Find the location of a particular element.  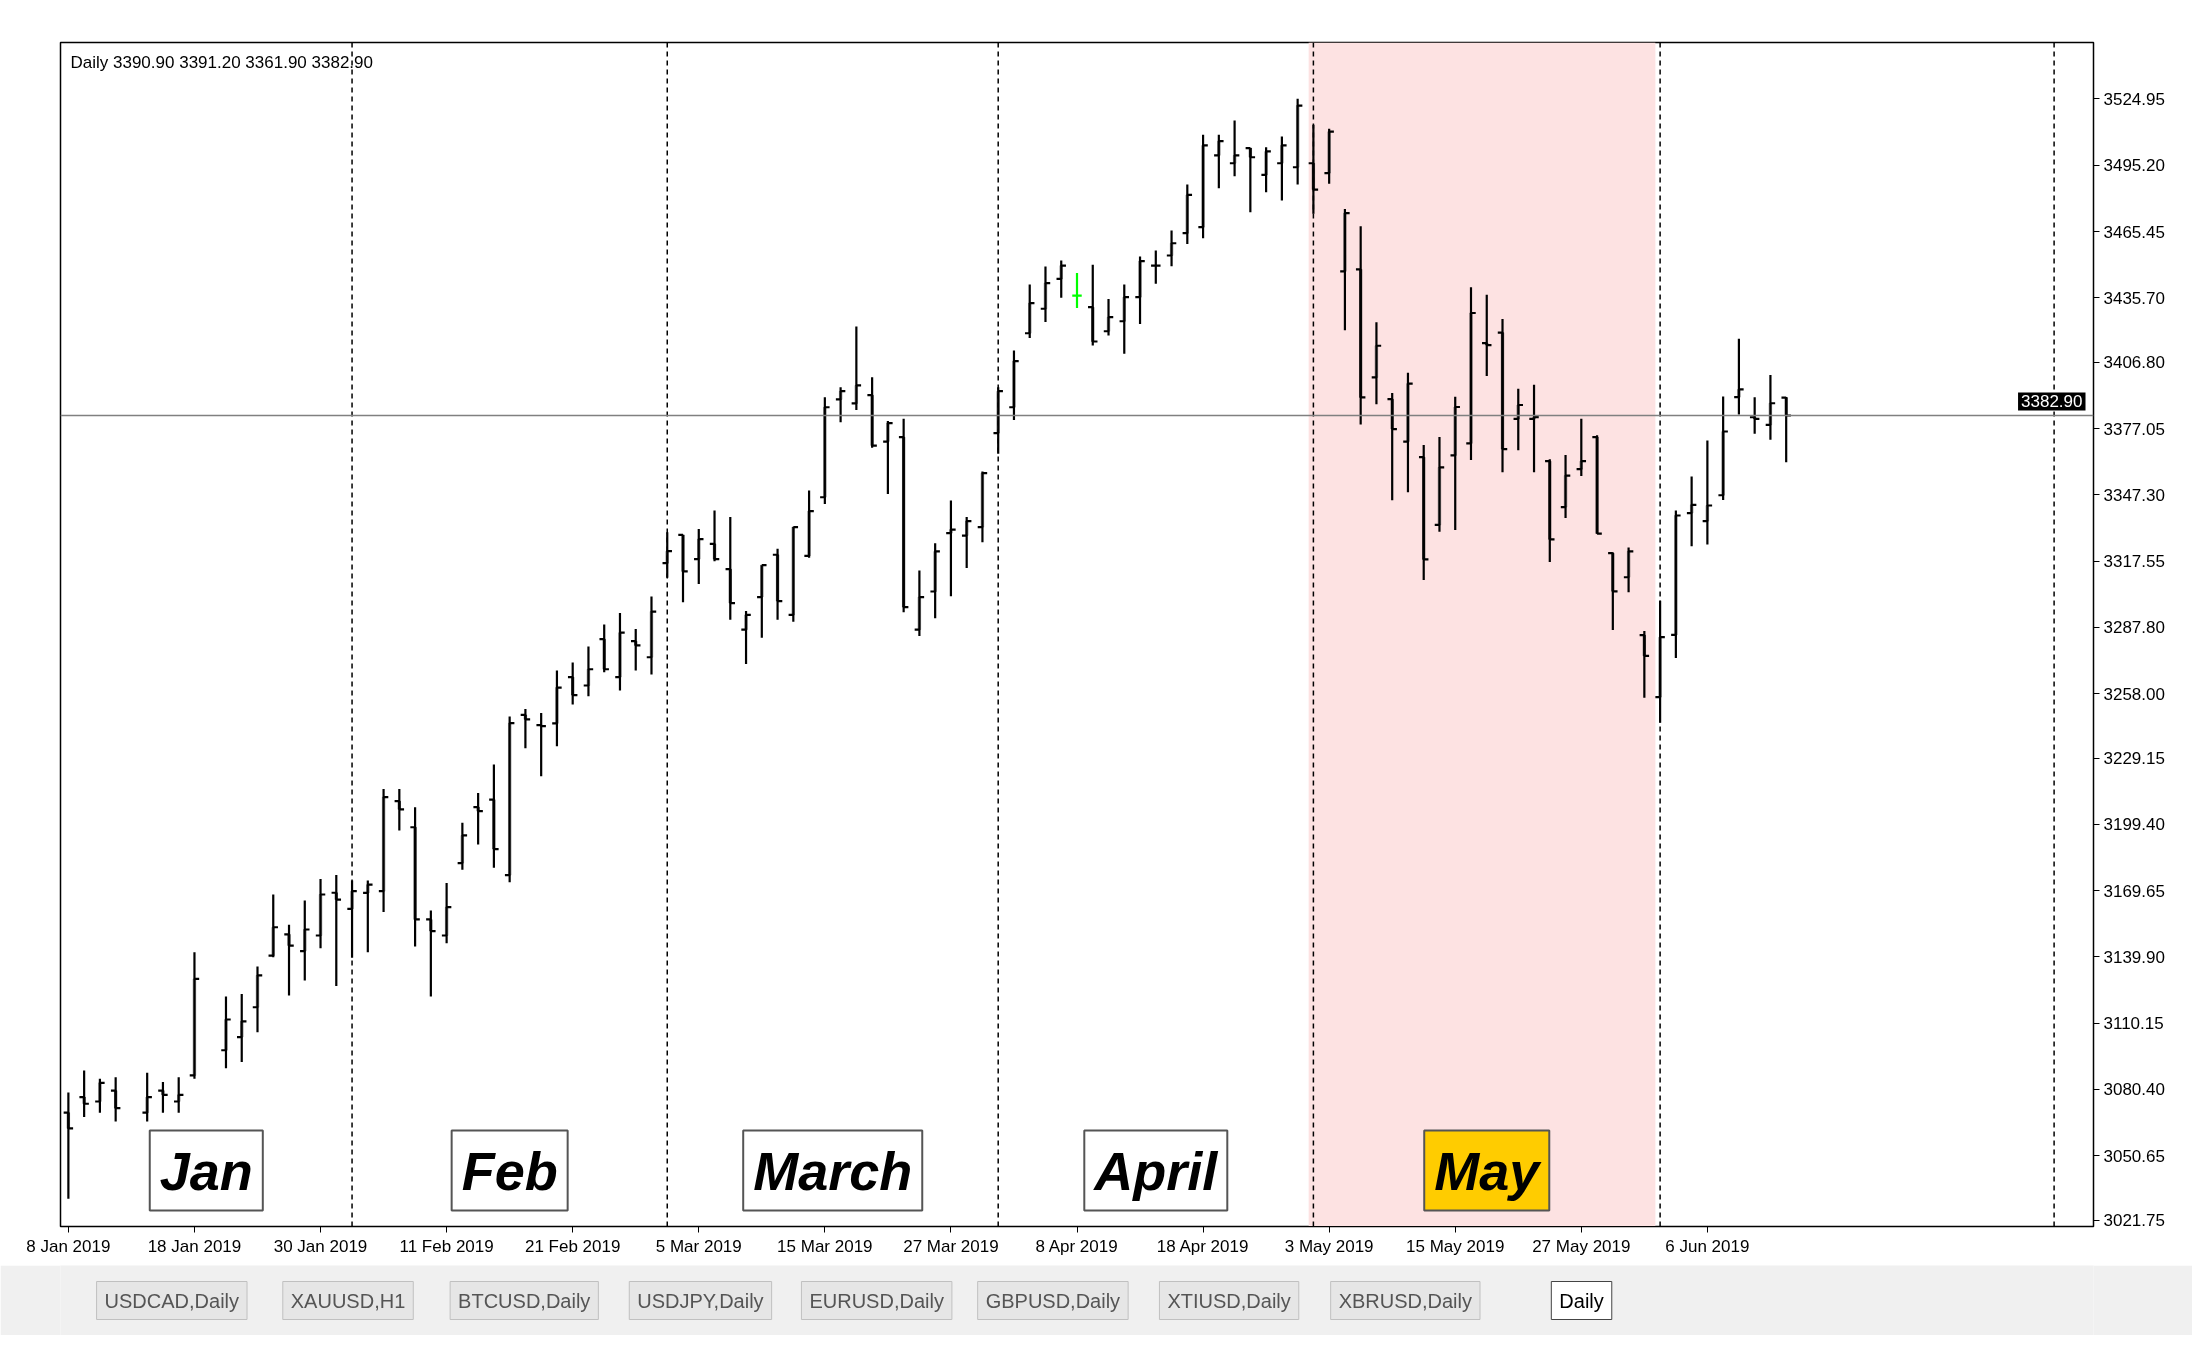

y-tick-label: 3229.15 is located at coordinates (2134, 759).